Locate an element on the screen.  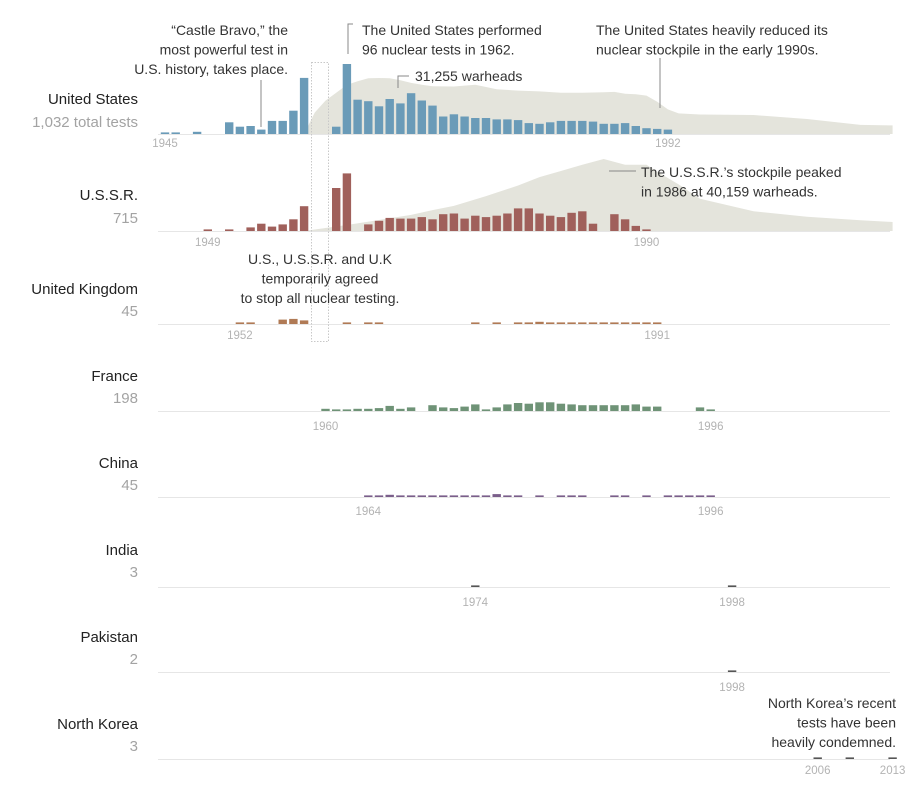
total-tests-label: 2 is located at coordinates (134, 659).